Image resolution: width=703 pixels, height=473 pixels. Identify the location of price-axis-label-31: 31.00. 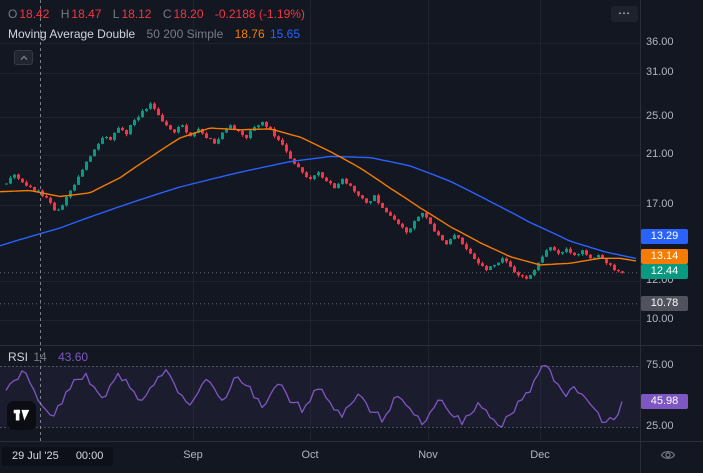
(660, 72).